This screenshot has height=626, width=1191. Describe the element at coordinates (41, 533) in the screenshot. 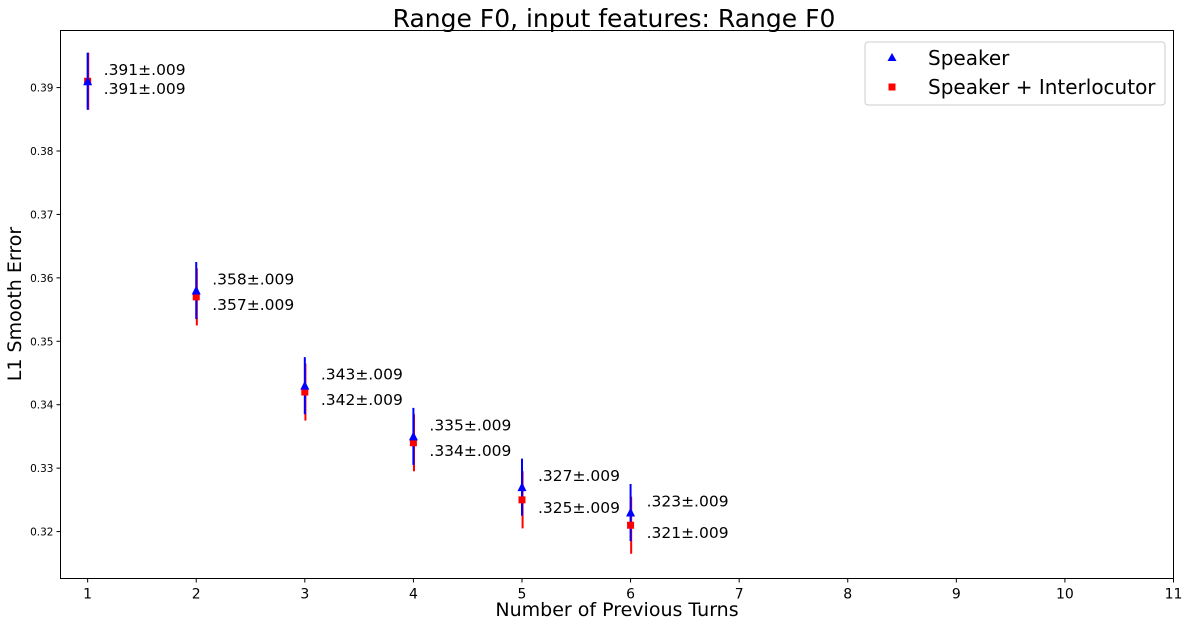

I see `y-tick-label: 0.32` at that location.